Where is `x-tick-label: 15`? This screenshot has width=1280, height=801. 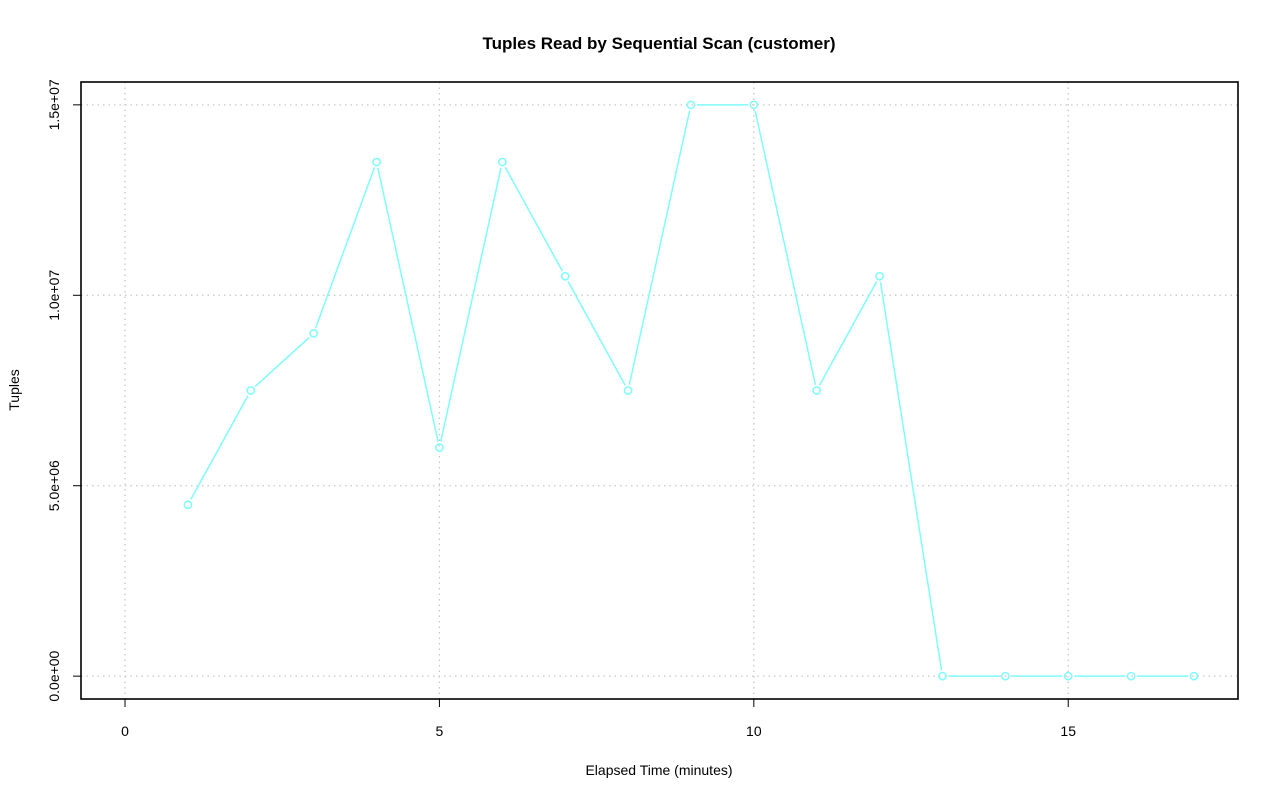 x-tick-label: 15 is located at coordinates (1068, 731).